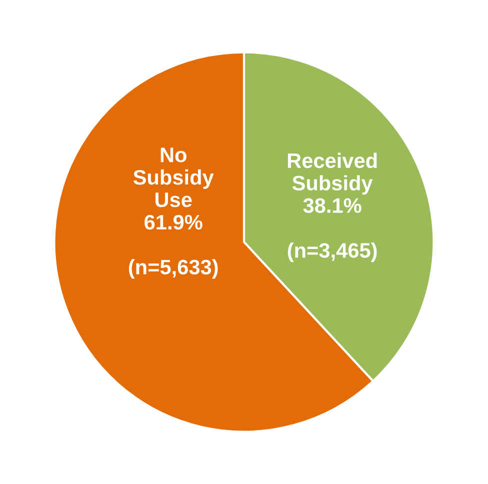  Describe the element at coordinates (332, 173) in the screenshot. I see `slice-label: Received Subsidy` at that location.